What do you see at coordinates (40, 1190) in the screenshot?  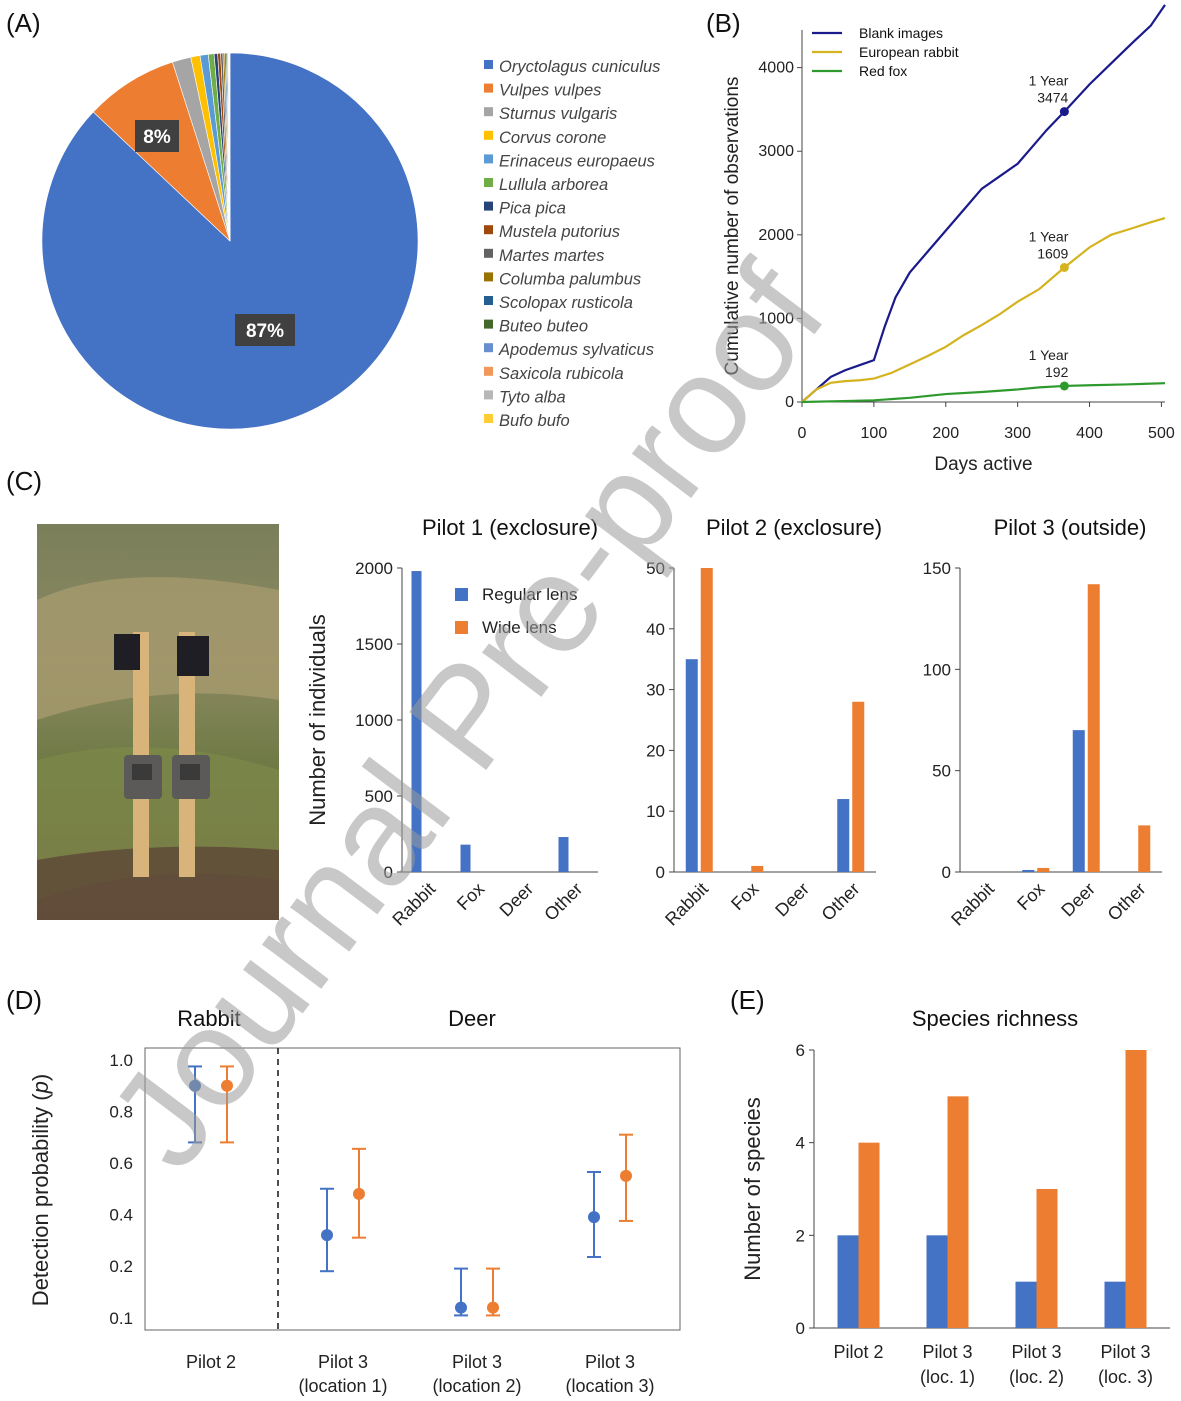 I see `y-axis-label: Detection probability (p)` at bounding box center [40, 1190].